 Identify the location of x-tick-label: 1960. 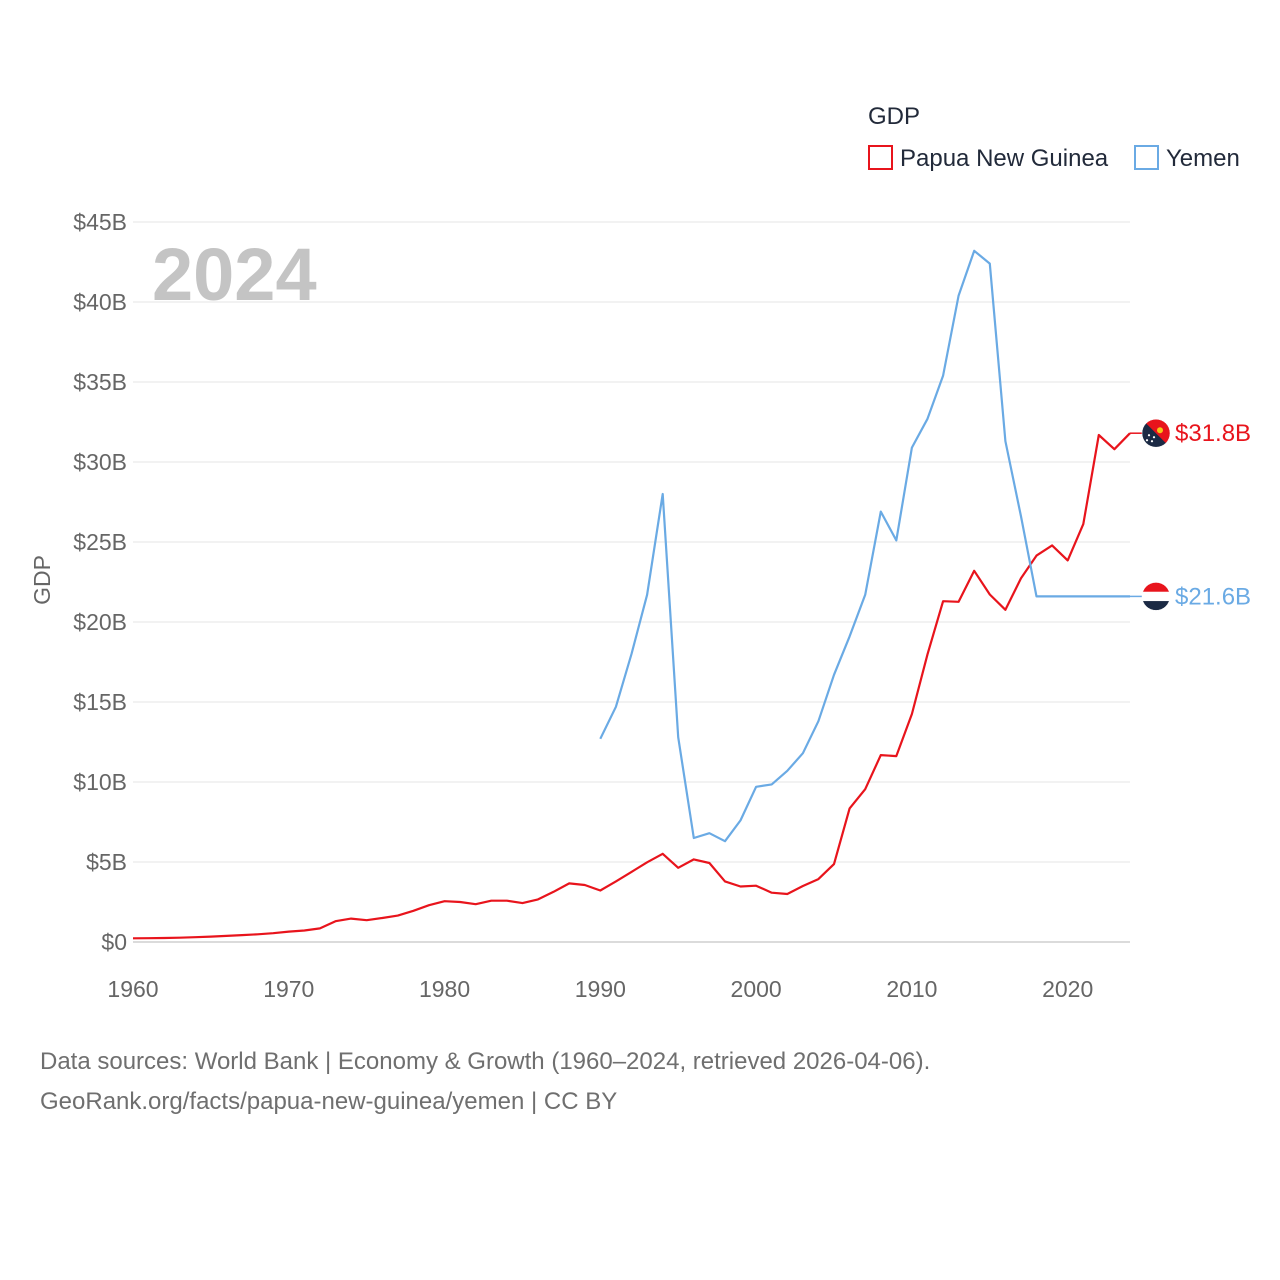
(132, 989).